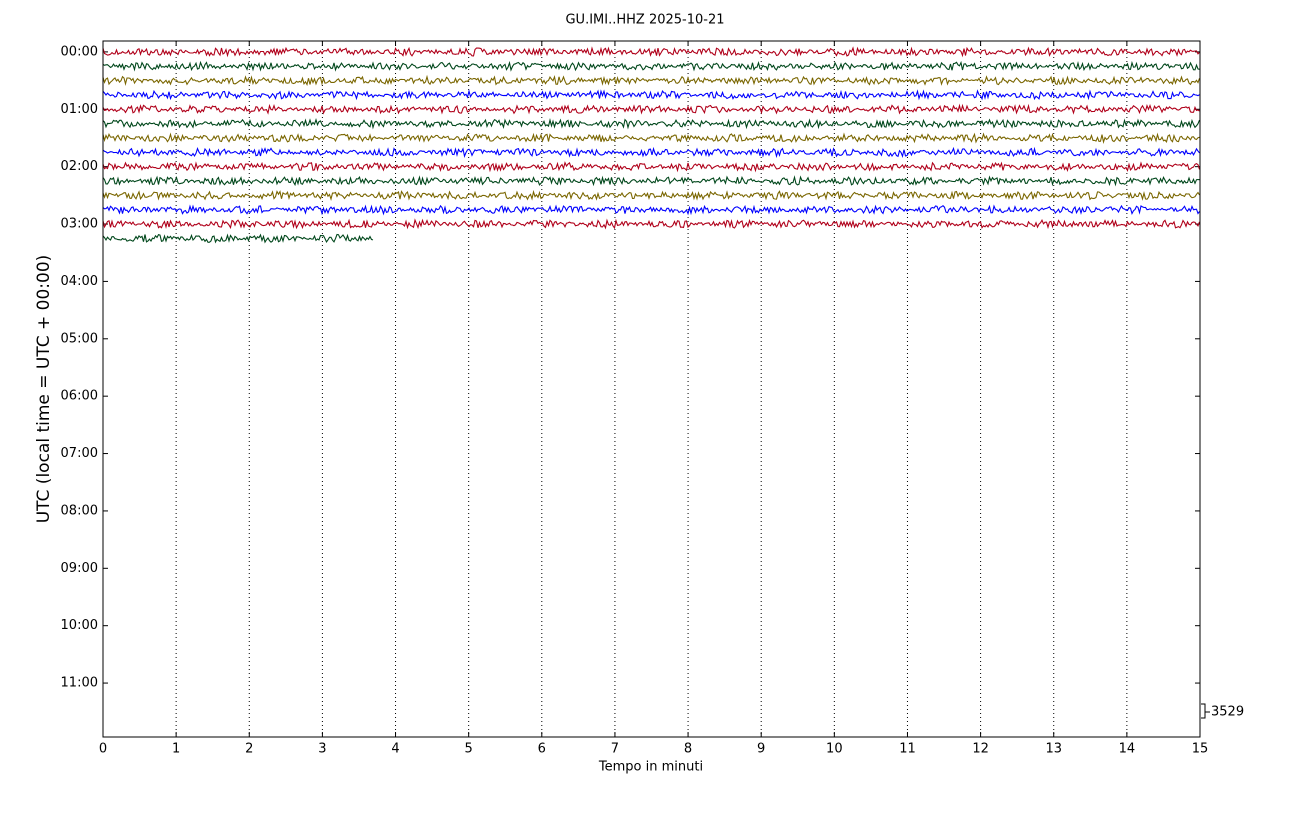  I want to click on y-tick-label: 01:00, so click(79, 109).